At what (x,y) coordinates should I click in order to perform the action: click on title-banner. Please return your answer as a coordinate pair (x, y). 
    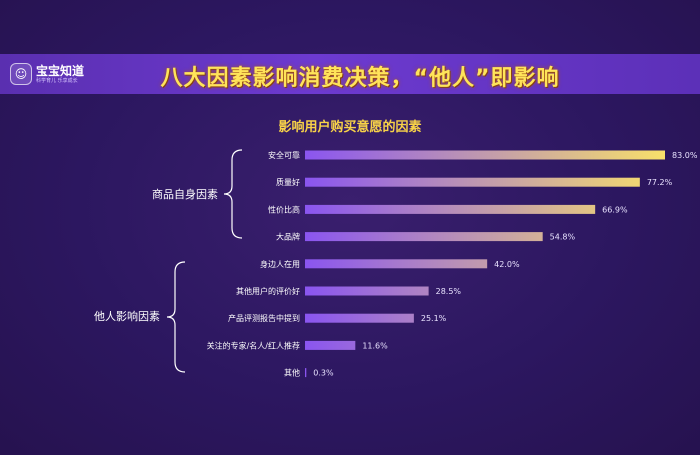
    Looking at the image, I should click on (350, 74).